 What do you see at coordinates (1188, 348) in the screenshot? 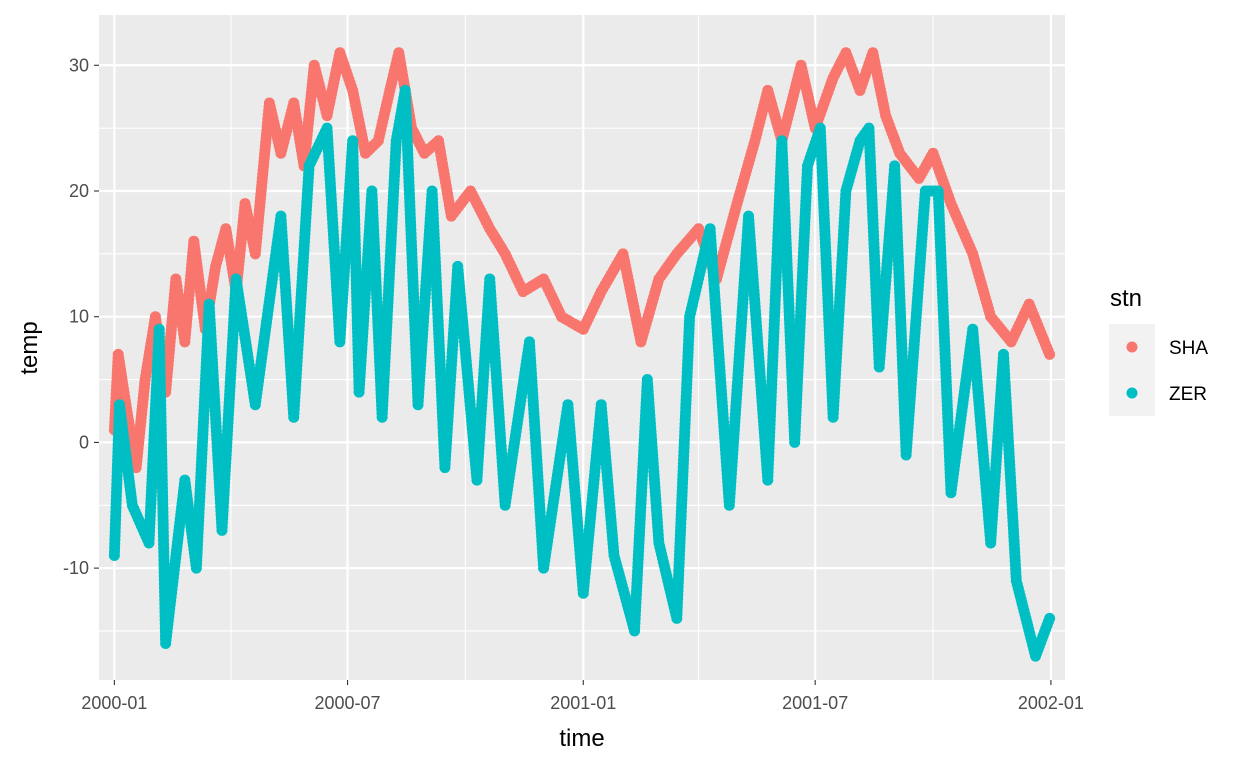
I see `legend-label-sha: SHA` at bounding box center [1188, 348].